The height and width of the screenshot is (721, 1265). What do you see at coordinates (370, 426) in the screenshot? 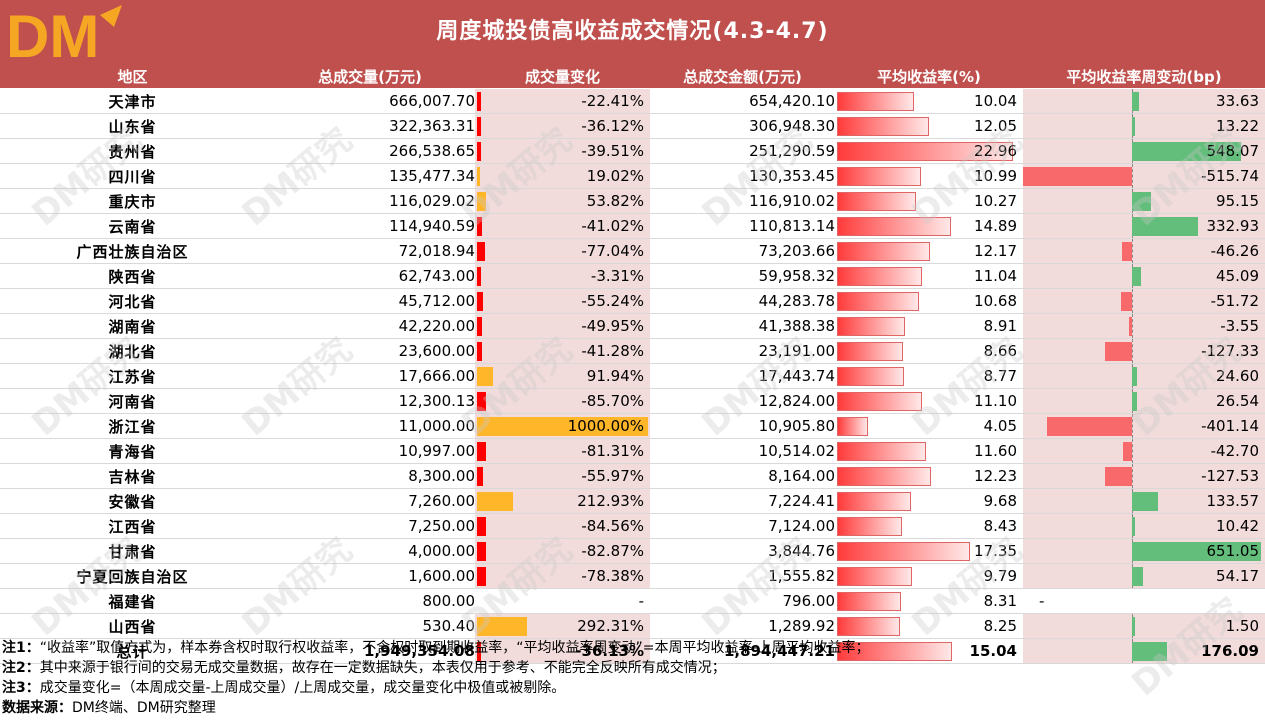
I see `volume-cell: 11,000.00` at bounding box center [370, 426].